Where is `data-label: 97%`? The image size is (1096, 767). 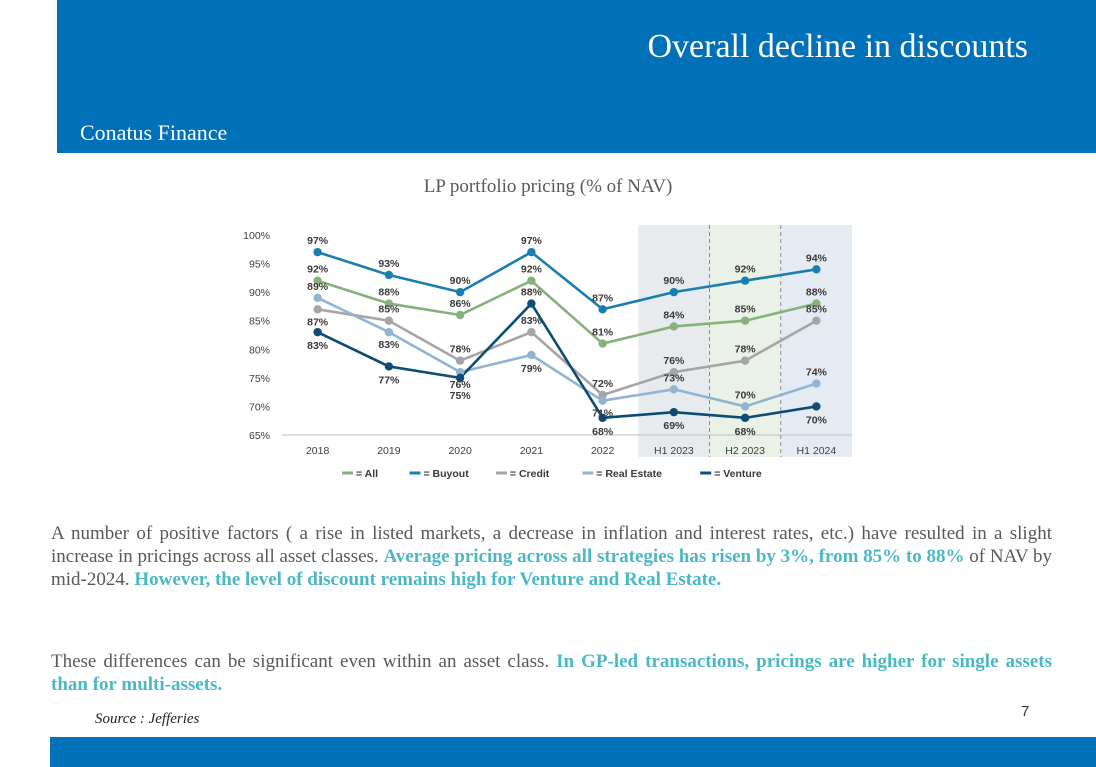 data-label: 97% is located at coordinates (532, 241).